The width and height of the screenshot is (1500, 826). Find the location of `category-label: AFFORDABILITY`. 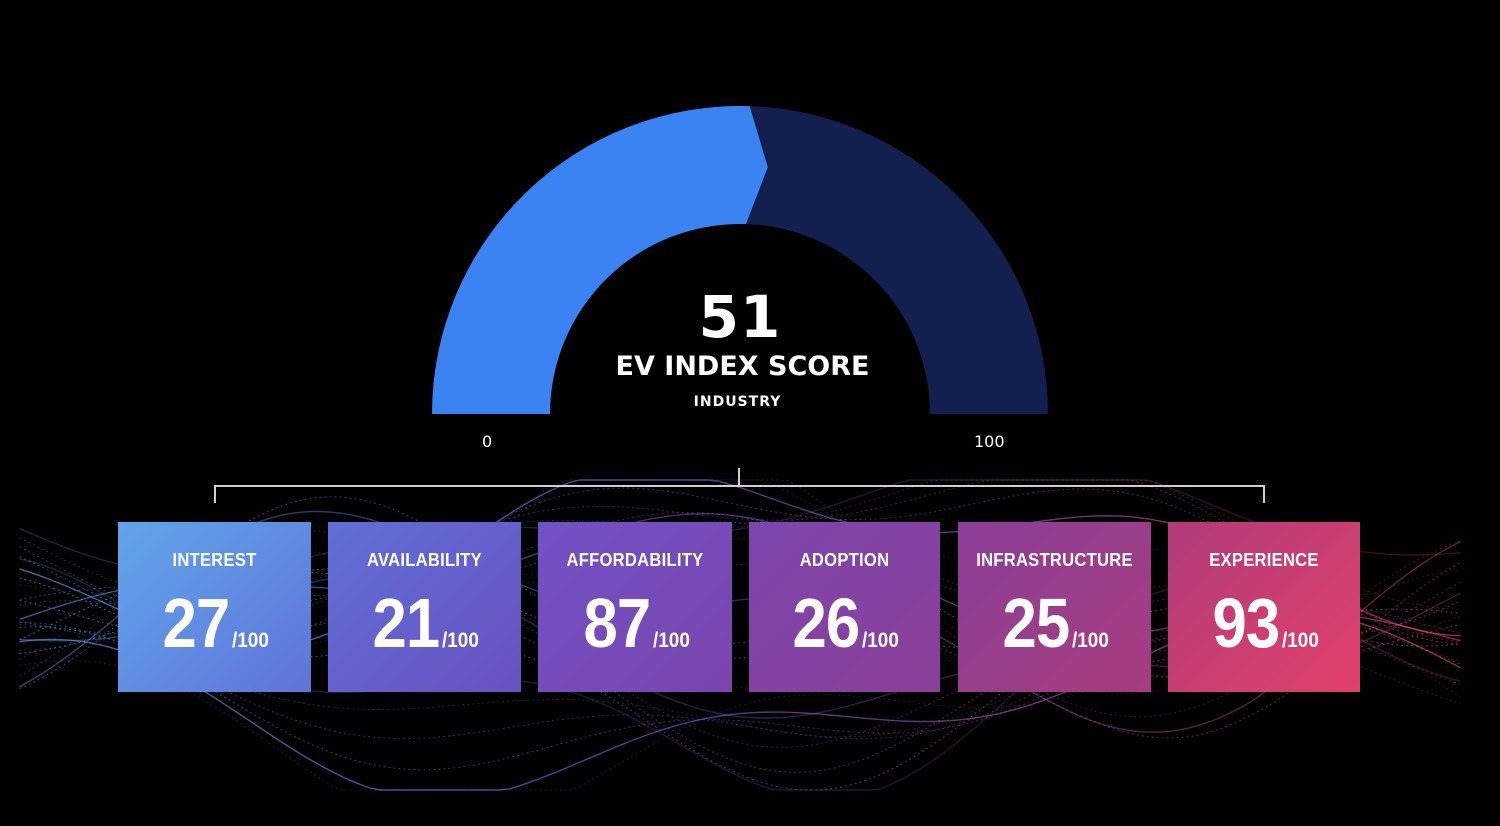

category-label: AFFORDABILITY is located at coordinates (635, 560).